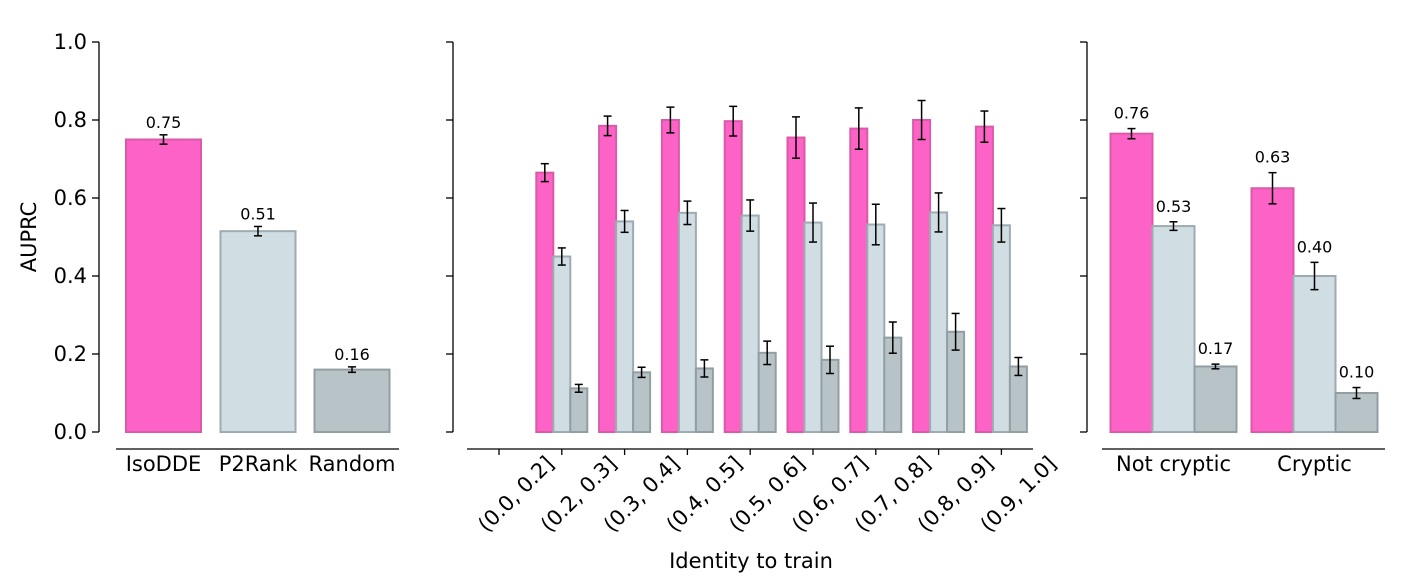 This screenshot has width=1410, height=586. What do you see at coordinates (1018, 366) in the screenshot?
I see `bar-random-8-error-bar` at bounding box center [1018, 366].